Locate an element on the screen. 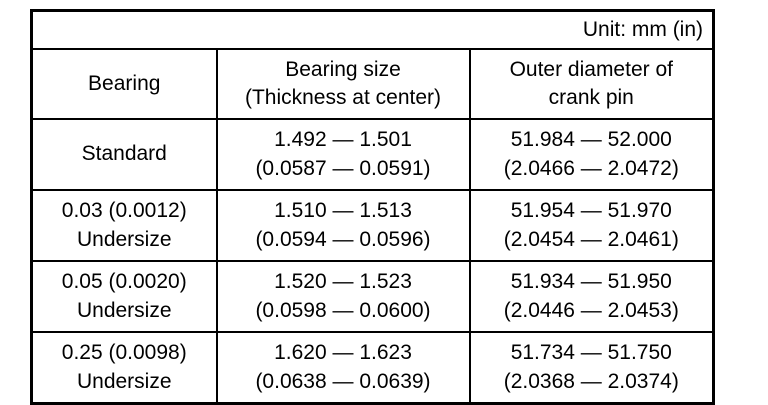 The height and width of the screenshot is (405, 768). column-header-outer-diameter: Outer diameter of crank pin is located at coordinates (591, 84).